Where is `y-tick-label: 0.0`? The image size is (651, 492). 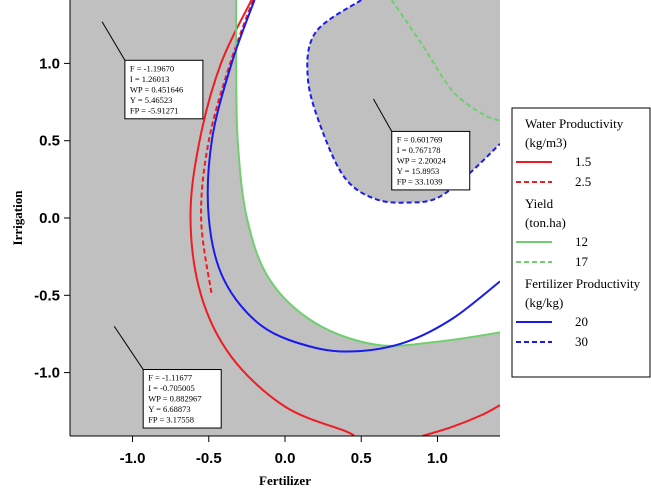
y-tick-label: 0.0 is located at coordinates (49, 218).